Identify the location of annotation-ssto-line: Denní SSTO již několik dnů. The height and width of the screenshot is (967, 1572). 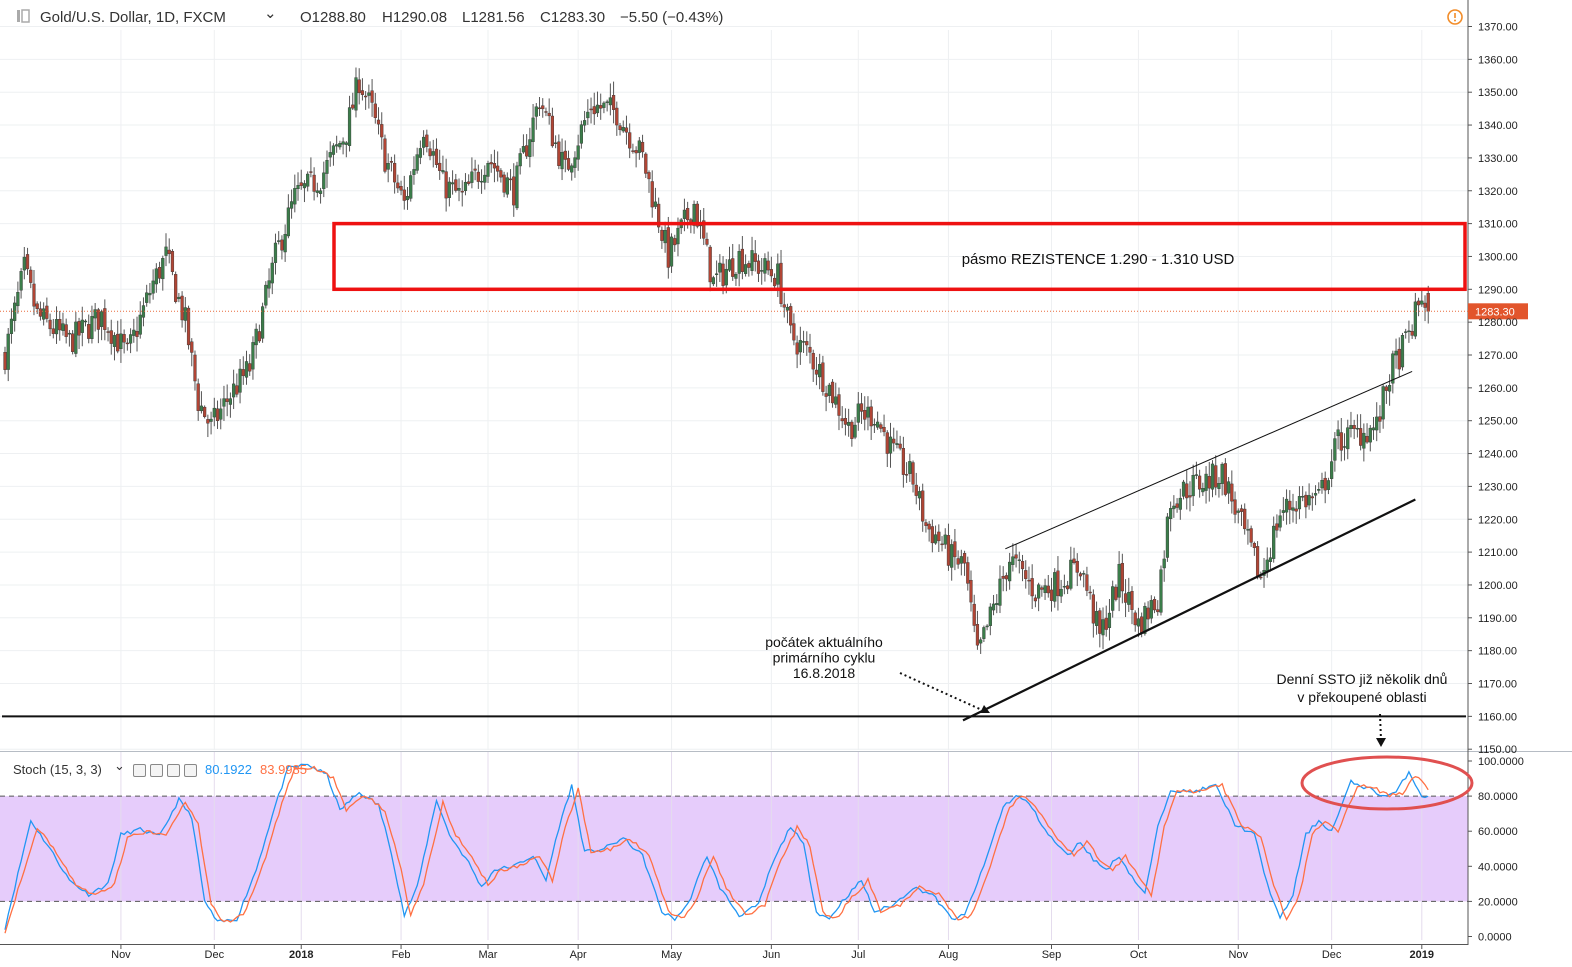
(1362, 679).